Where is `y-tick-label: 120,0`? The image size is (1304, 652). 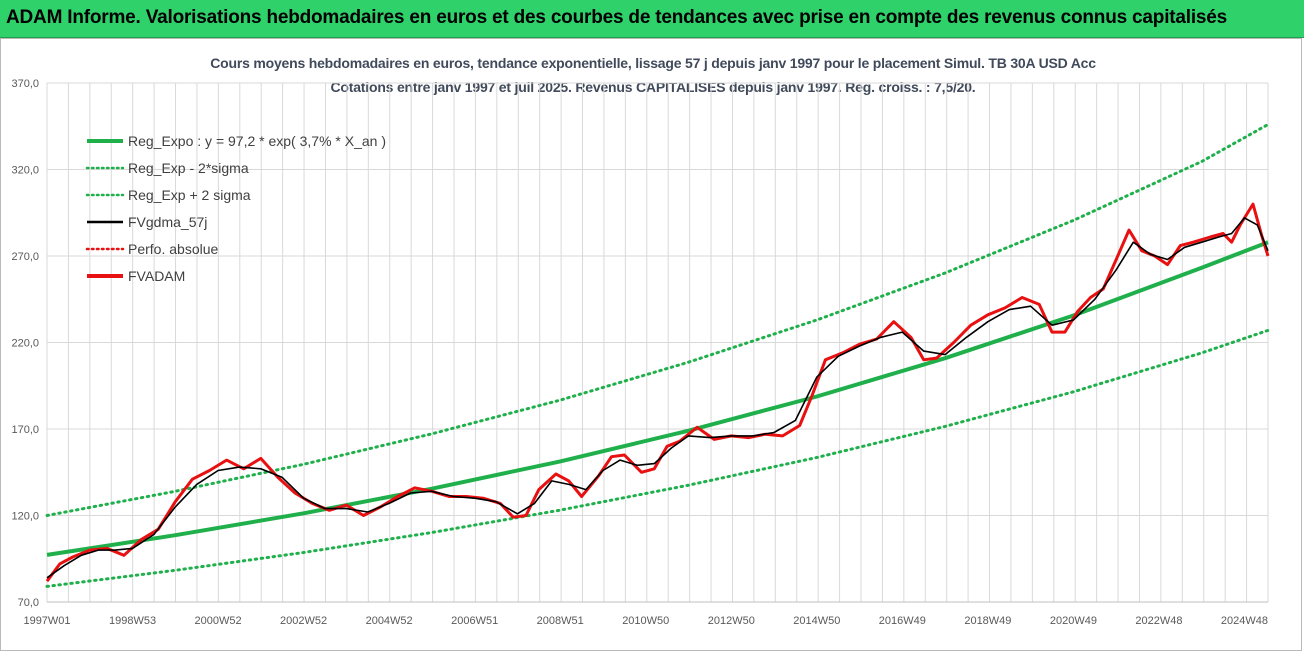
y-tick-label: 120,0 is located at coordinates (25, 517).